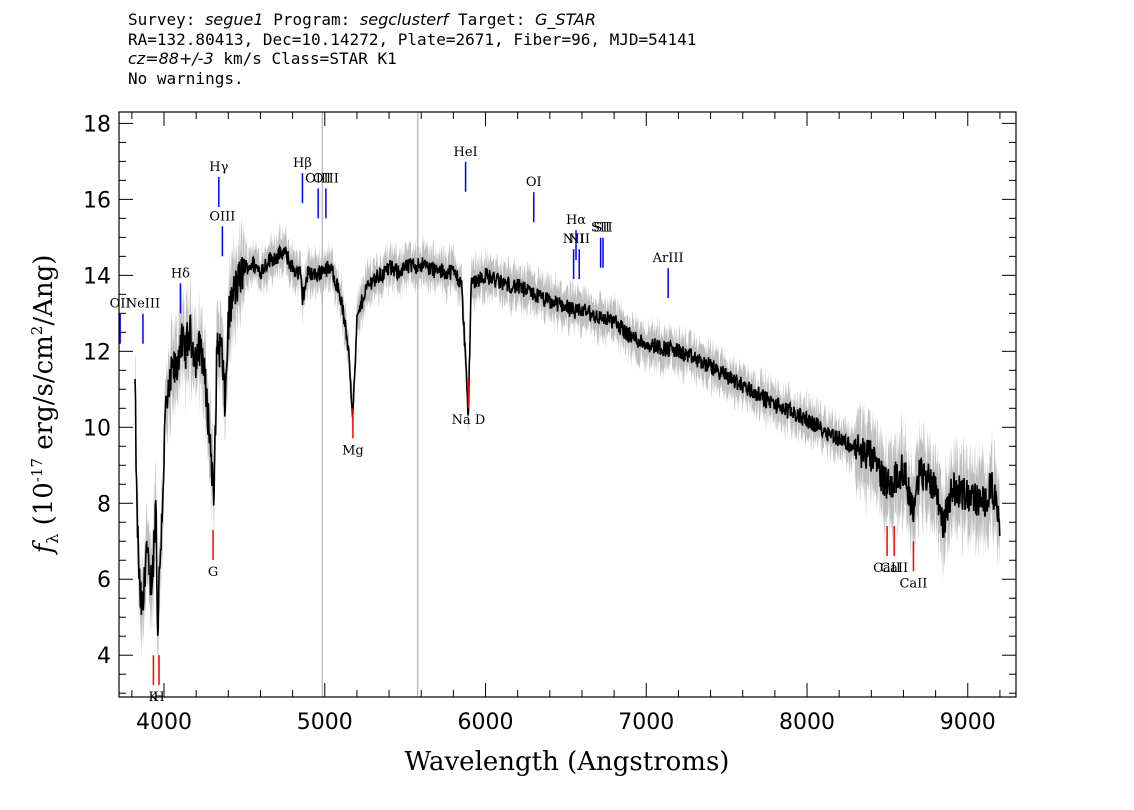  I want to click on target-label: Target:, so click(491, 19).